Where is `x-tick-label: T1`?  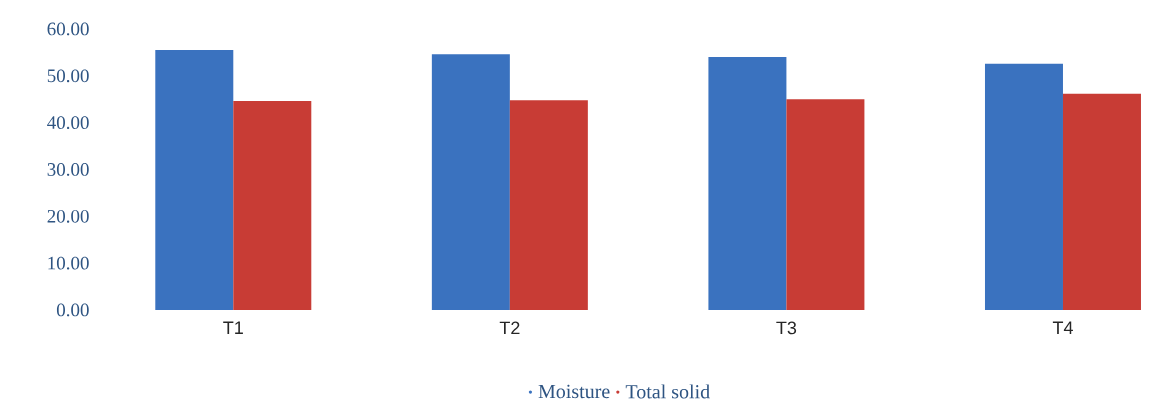
x-tick-label: T1 is located at coordinates (233, 327).